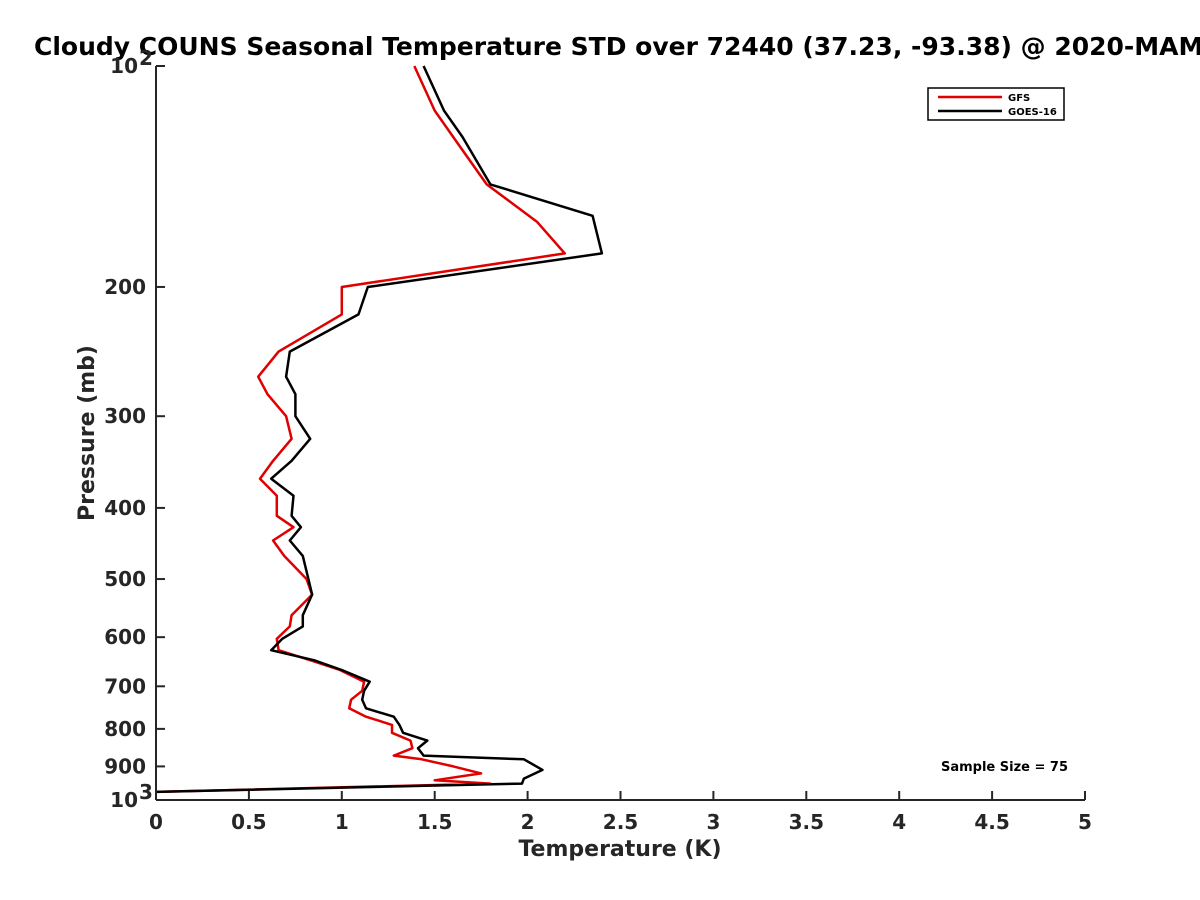 Image resolution: width=1200 pixels, height=900 pixels. What do you see at coordinates (713, 822) in the screenshot?
I see `x-tick-label: 3` at bounding box center [713, 822].